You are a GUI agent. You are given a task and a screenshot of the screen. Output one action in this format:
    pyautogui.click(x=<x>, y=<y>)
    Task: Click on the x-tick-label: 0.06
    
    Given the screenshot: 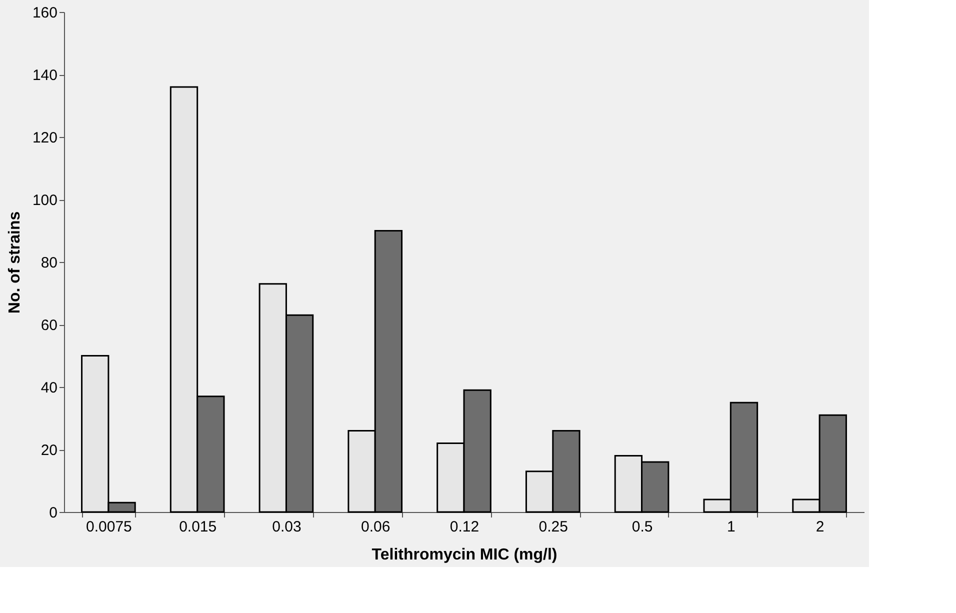 What is the action you would take?
    pyautogui.click(x=375, y=527)
    